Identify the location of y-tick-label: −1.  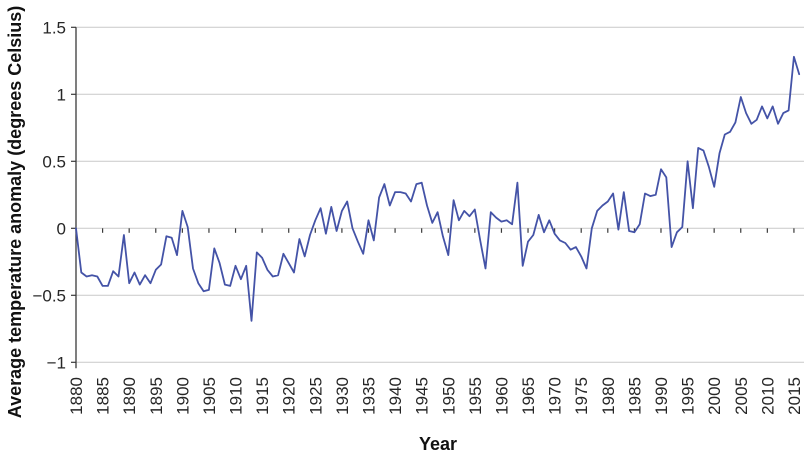
(56, 362).